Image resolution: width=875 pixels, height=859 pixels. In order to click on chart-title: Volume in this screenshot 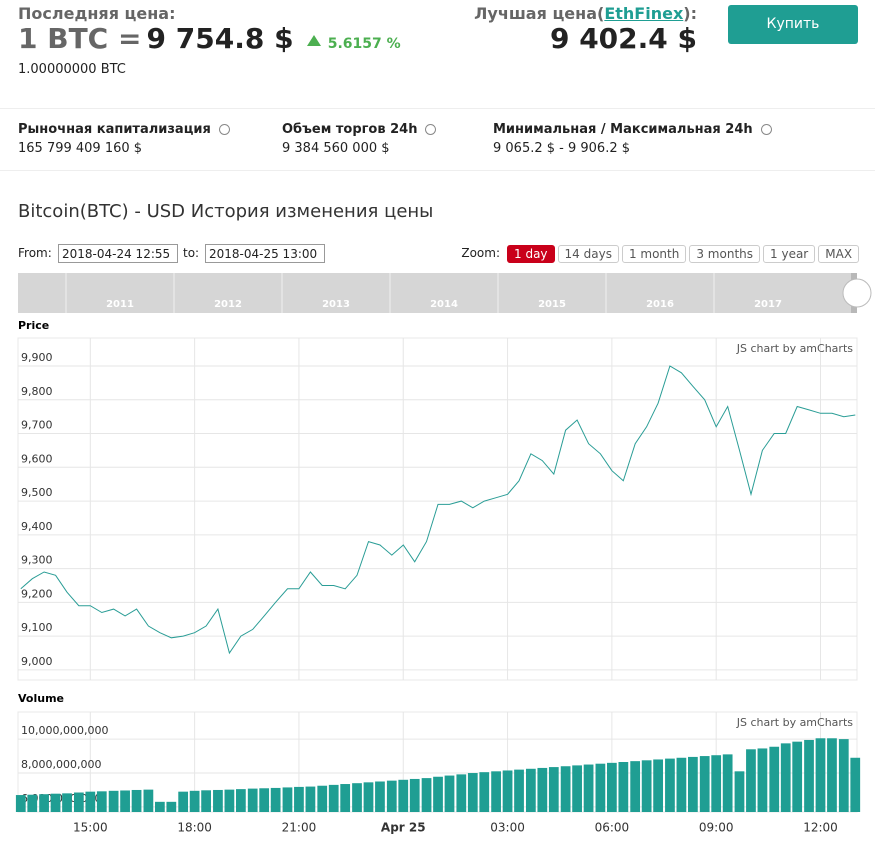, I will do `click(41, 698)`.